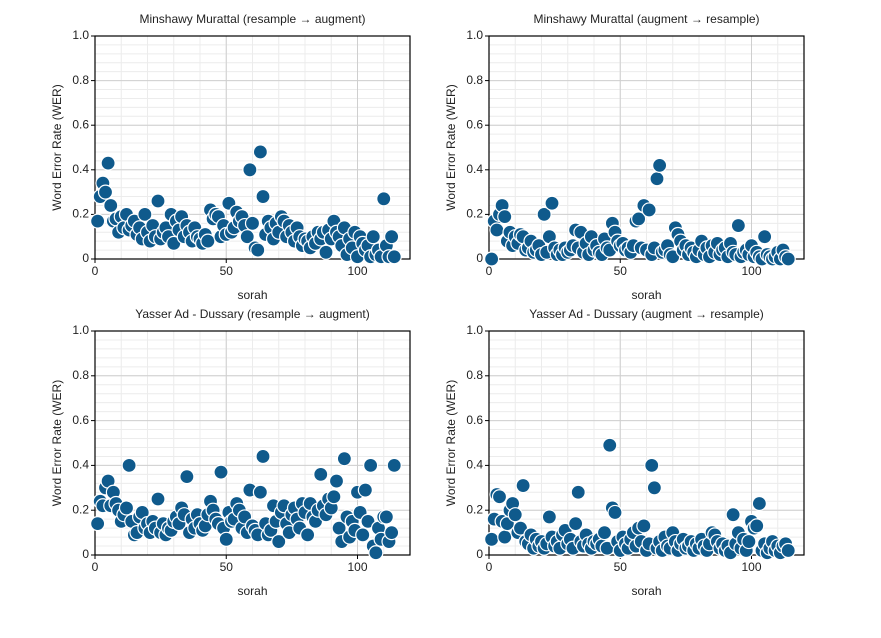  I want to click on plot-frame, so click(252, 147).